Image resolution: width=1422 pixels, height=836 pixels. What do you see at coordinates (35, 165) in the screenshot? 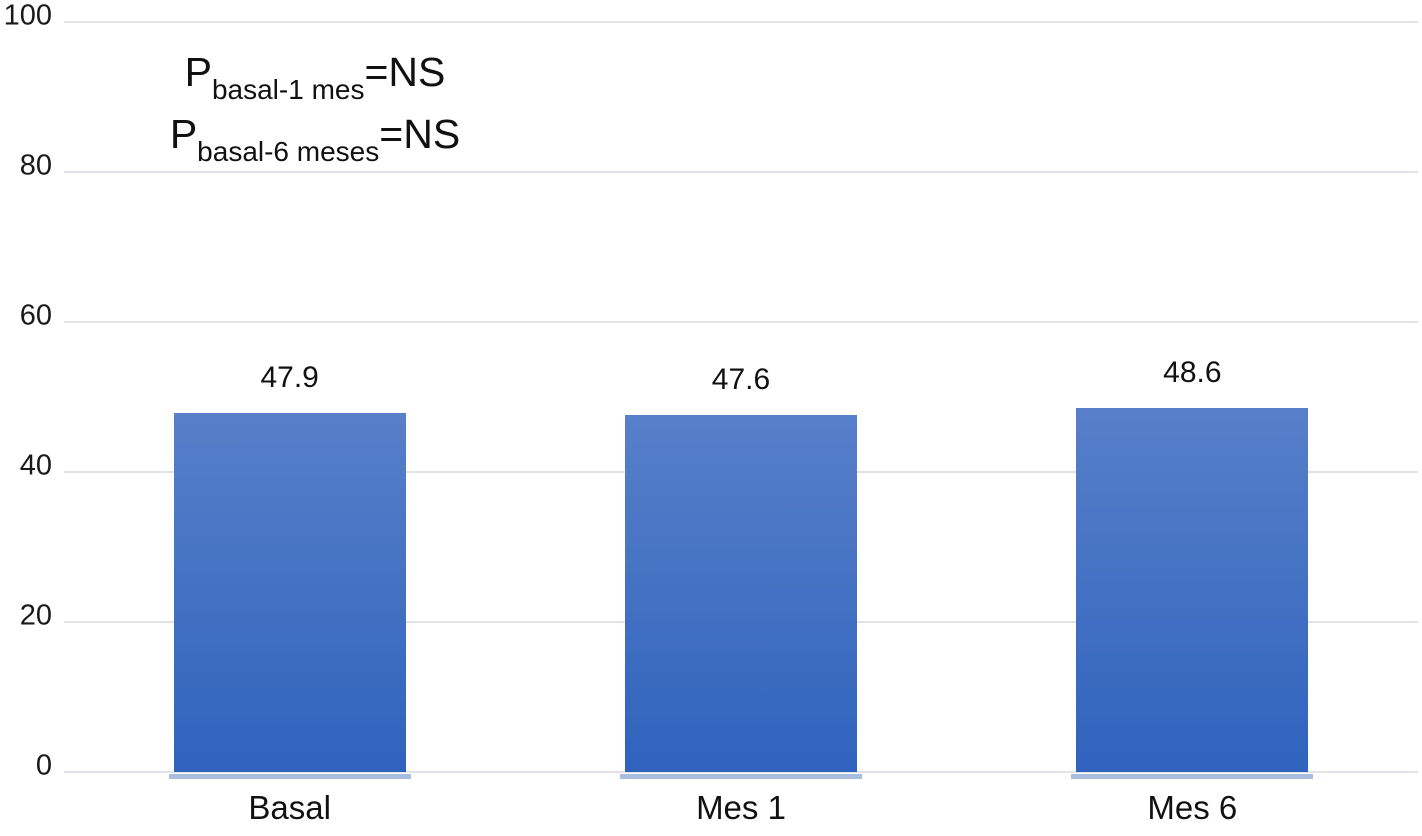
I see `y-tick-label: 80` at bounding box center [35, 165].